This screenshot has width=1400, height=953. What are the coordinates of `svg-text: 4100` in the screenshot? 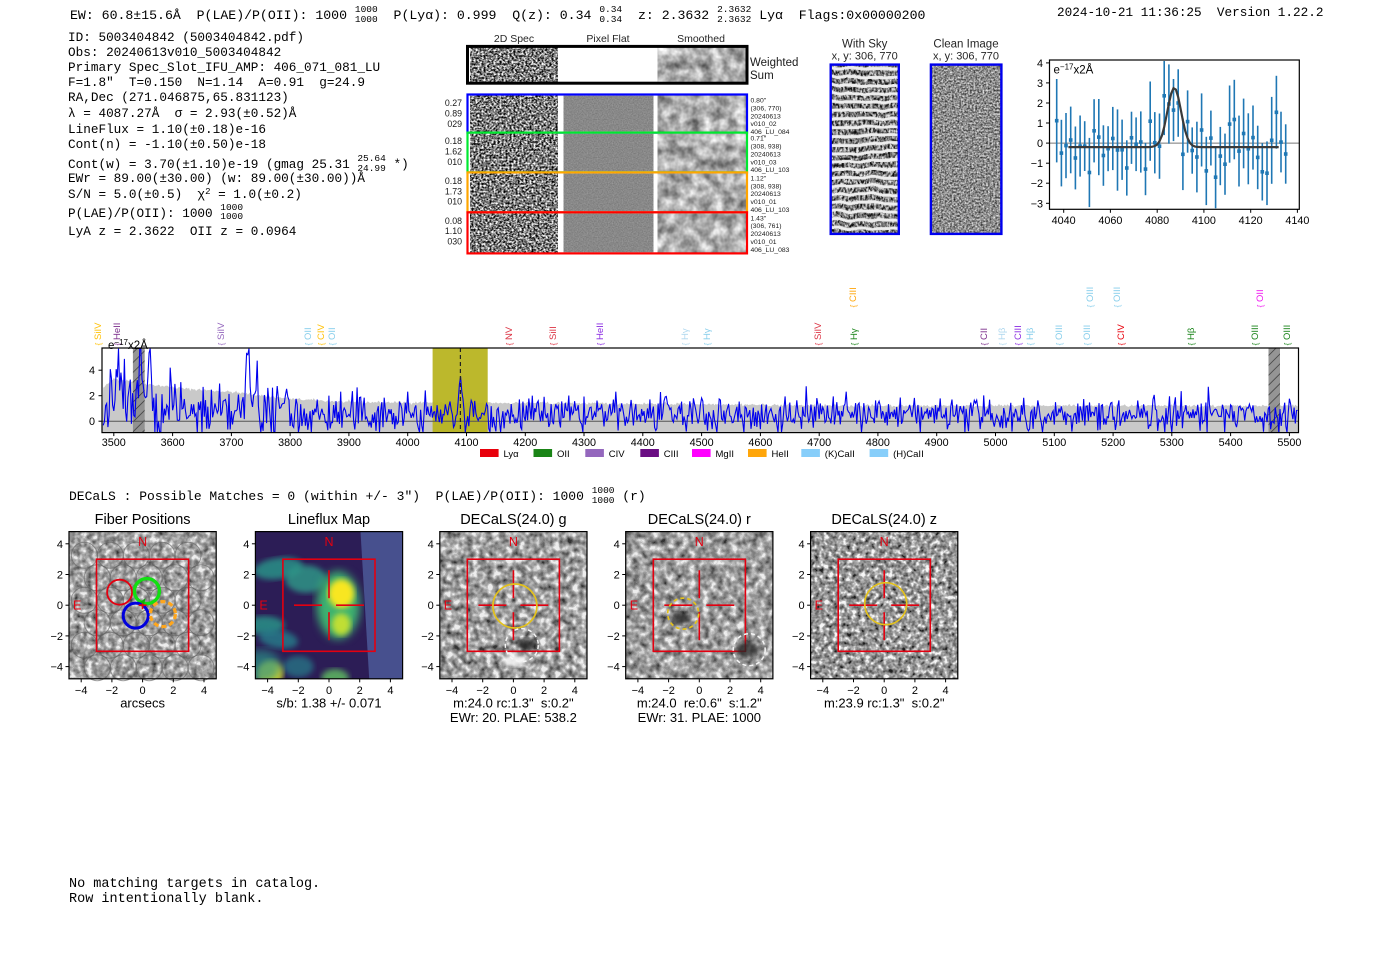 It's located at (1204, 221).